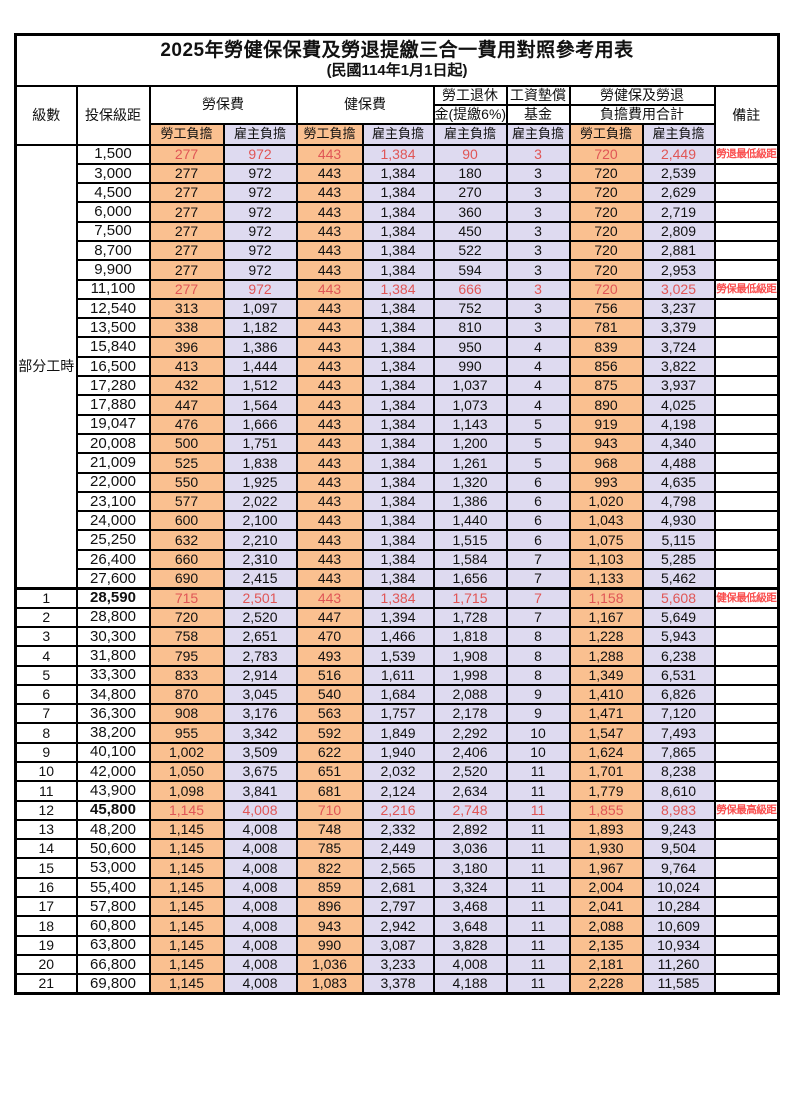 Image resolution: width=791 pixels, height=1120 pixels. Describe the element at coordinates (606, 597) in the screenshot. I see `total-employee-cell: 1,158` at that location.